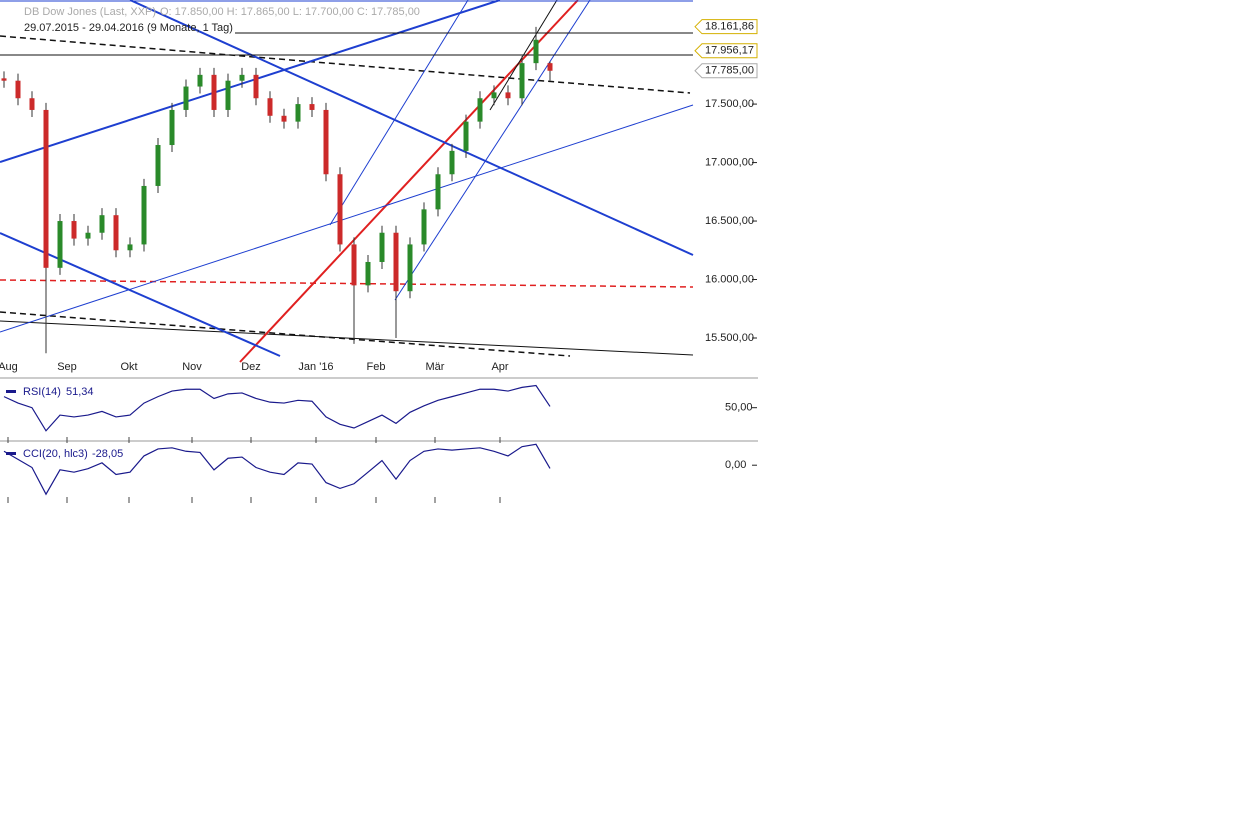 Image resolution: width=1234 pixels, height=817 pixels. What do you see at coordinates (729, 51) in the screenshot?
I see `price-marker-label: 17.956,17` at bounding box center [729, 51].